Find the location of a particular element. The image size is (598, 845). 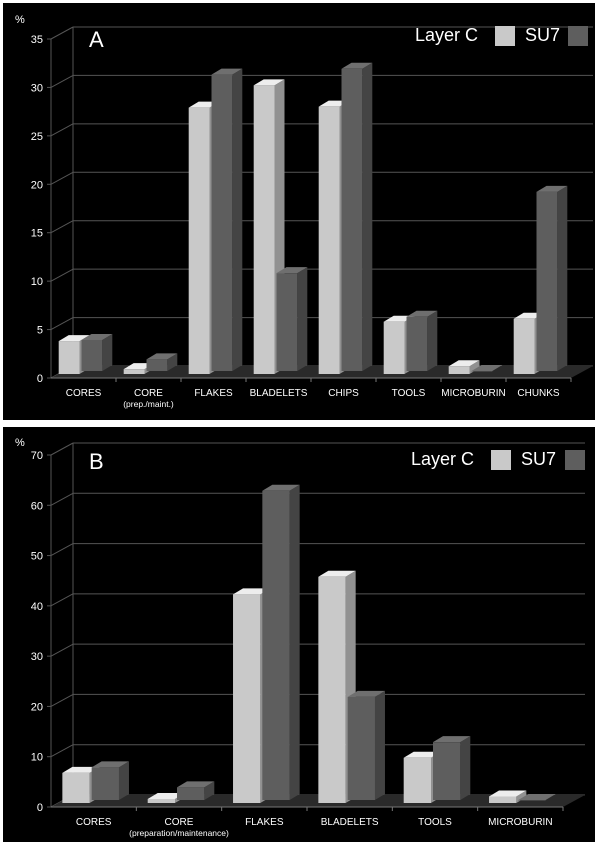

legend-swatch-su7-b is located at coordinates (575, 460).